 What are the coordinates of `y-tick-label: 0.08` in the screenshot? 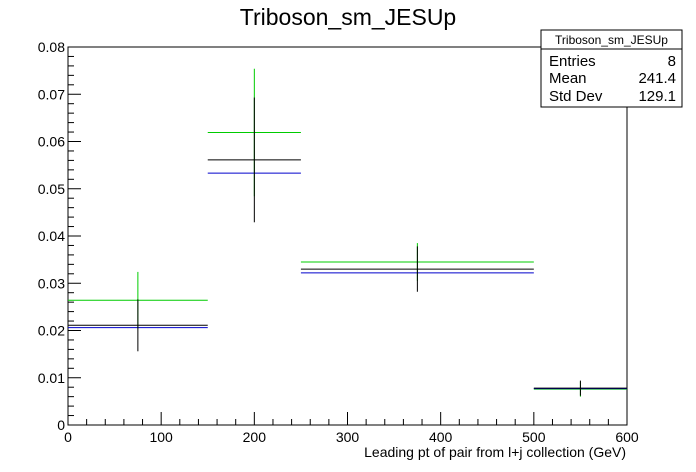 It's located at (51, 47).